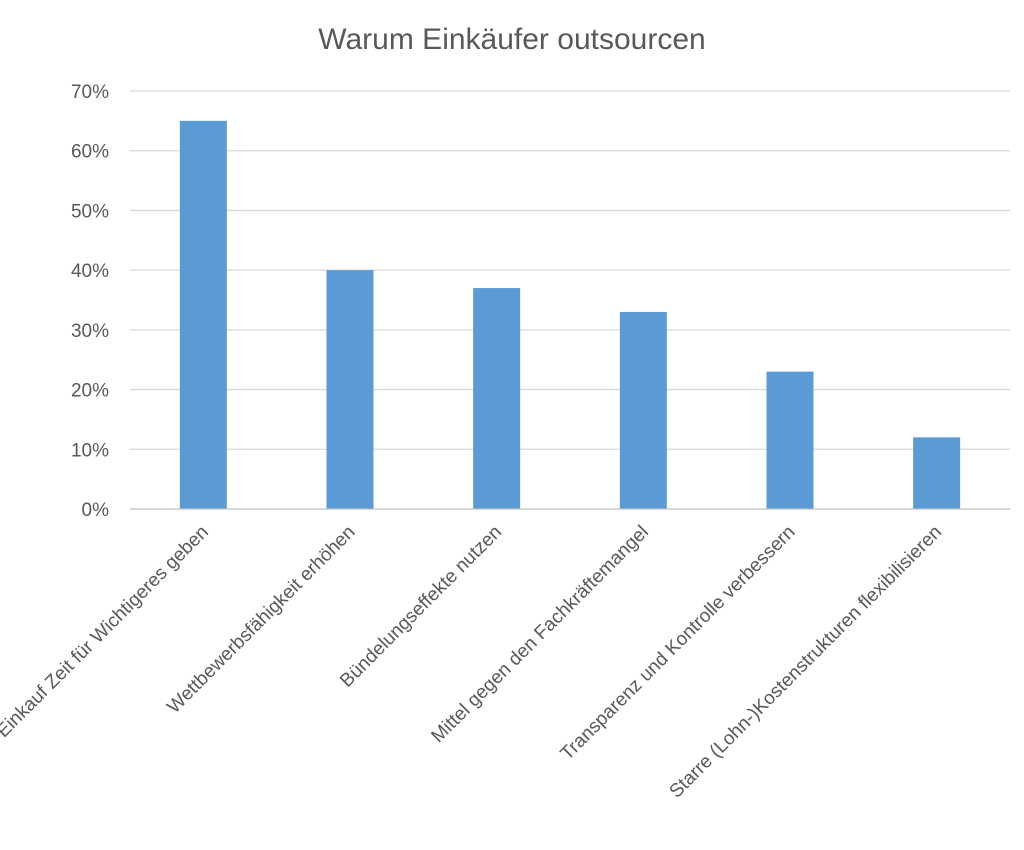  I want to click on chart-title: Warum Einkäufer outsourcen, so click(511, 39).